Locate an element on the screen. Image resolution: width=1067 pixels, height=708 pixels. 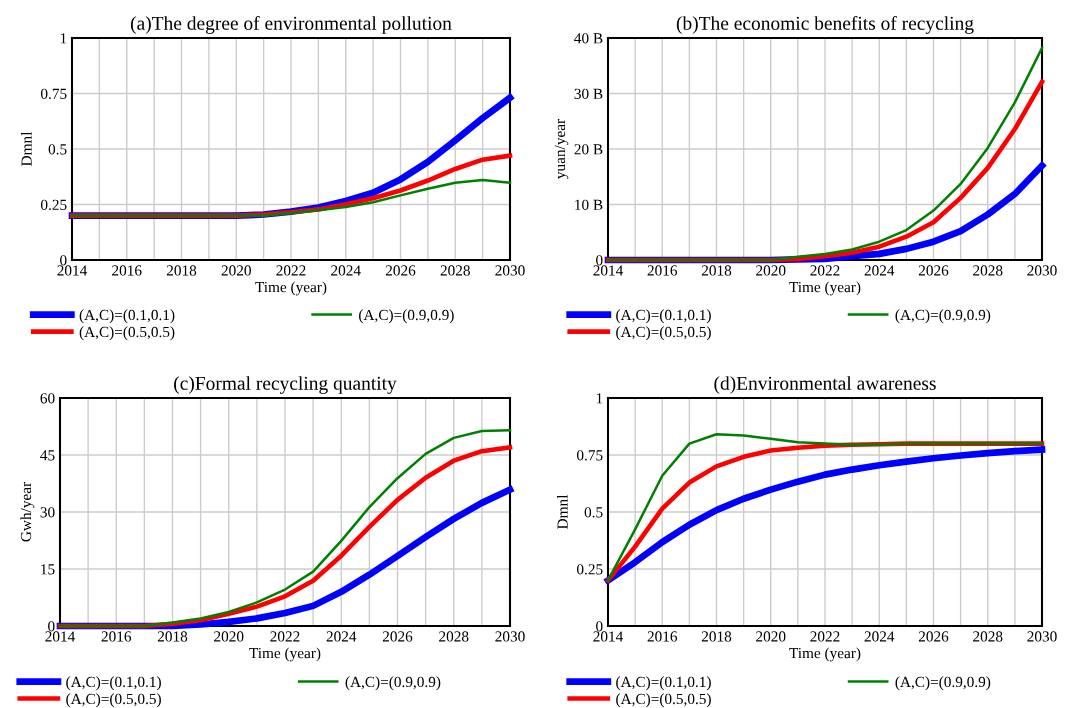
y-tick-label: 30 is located at coordinates (47, 512).